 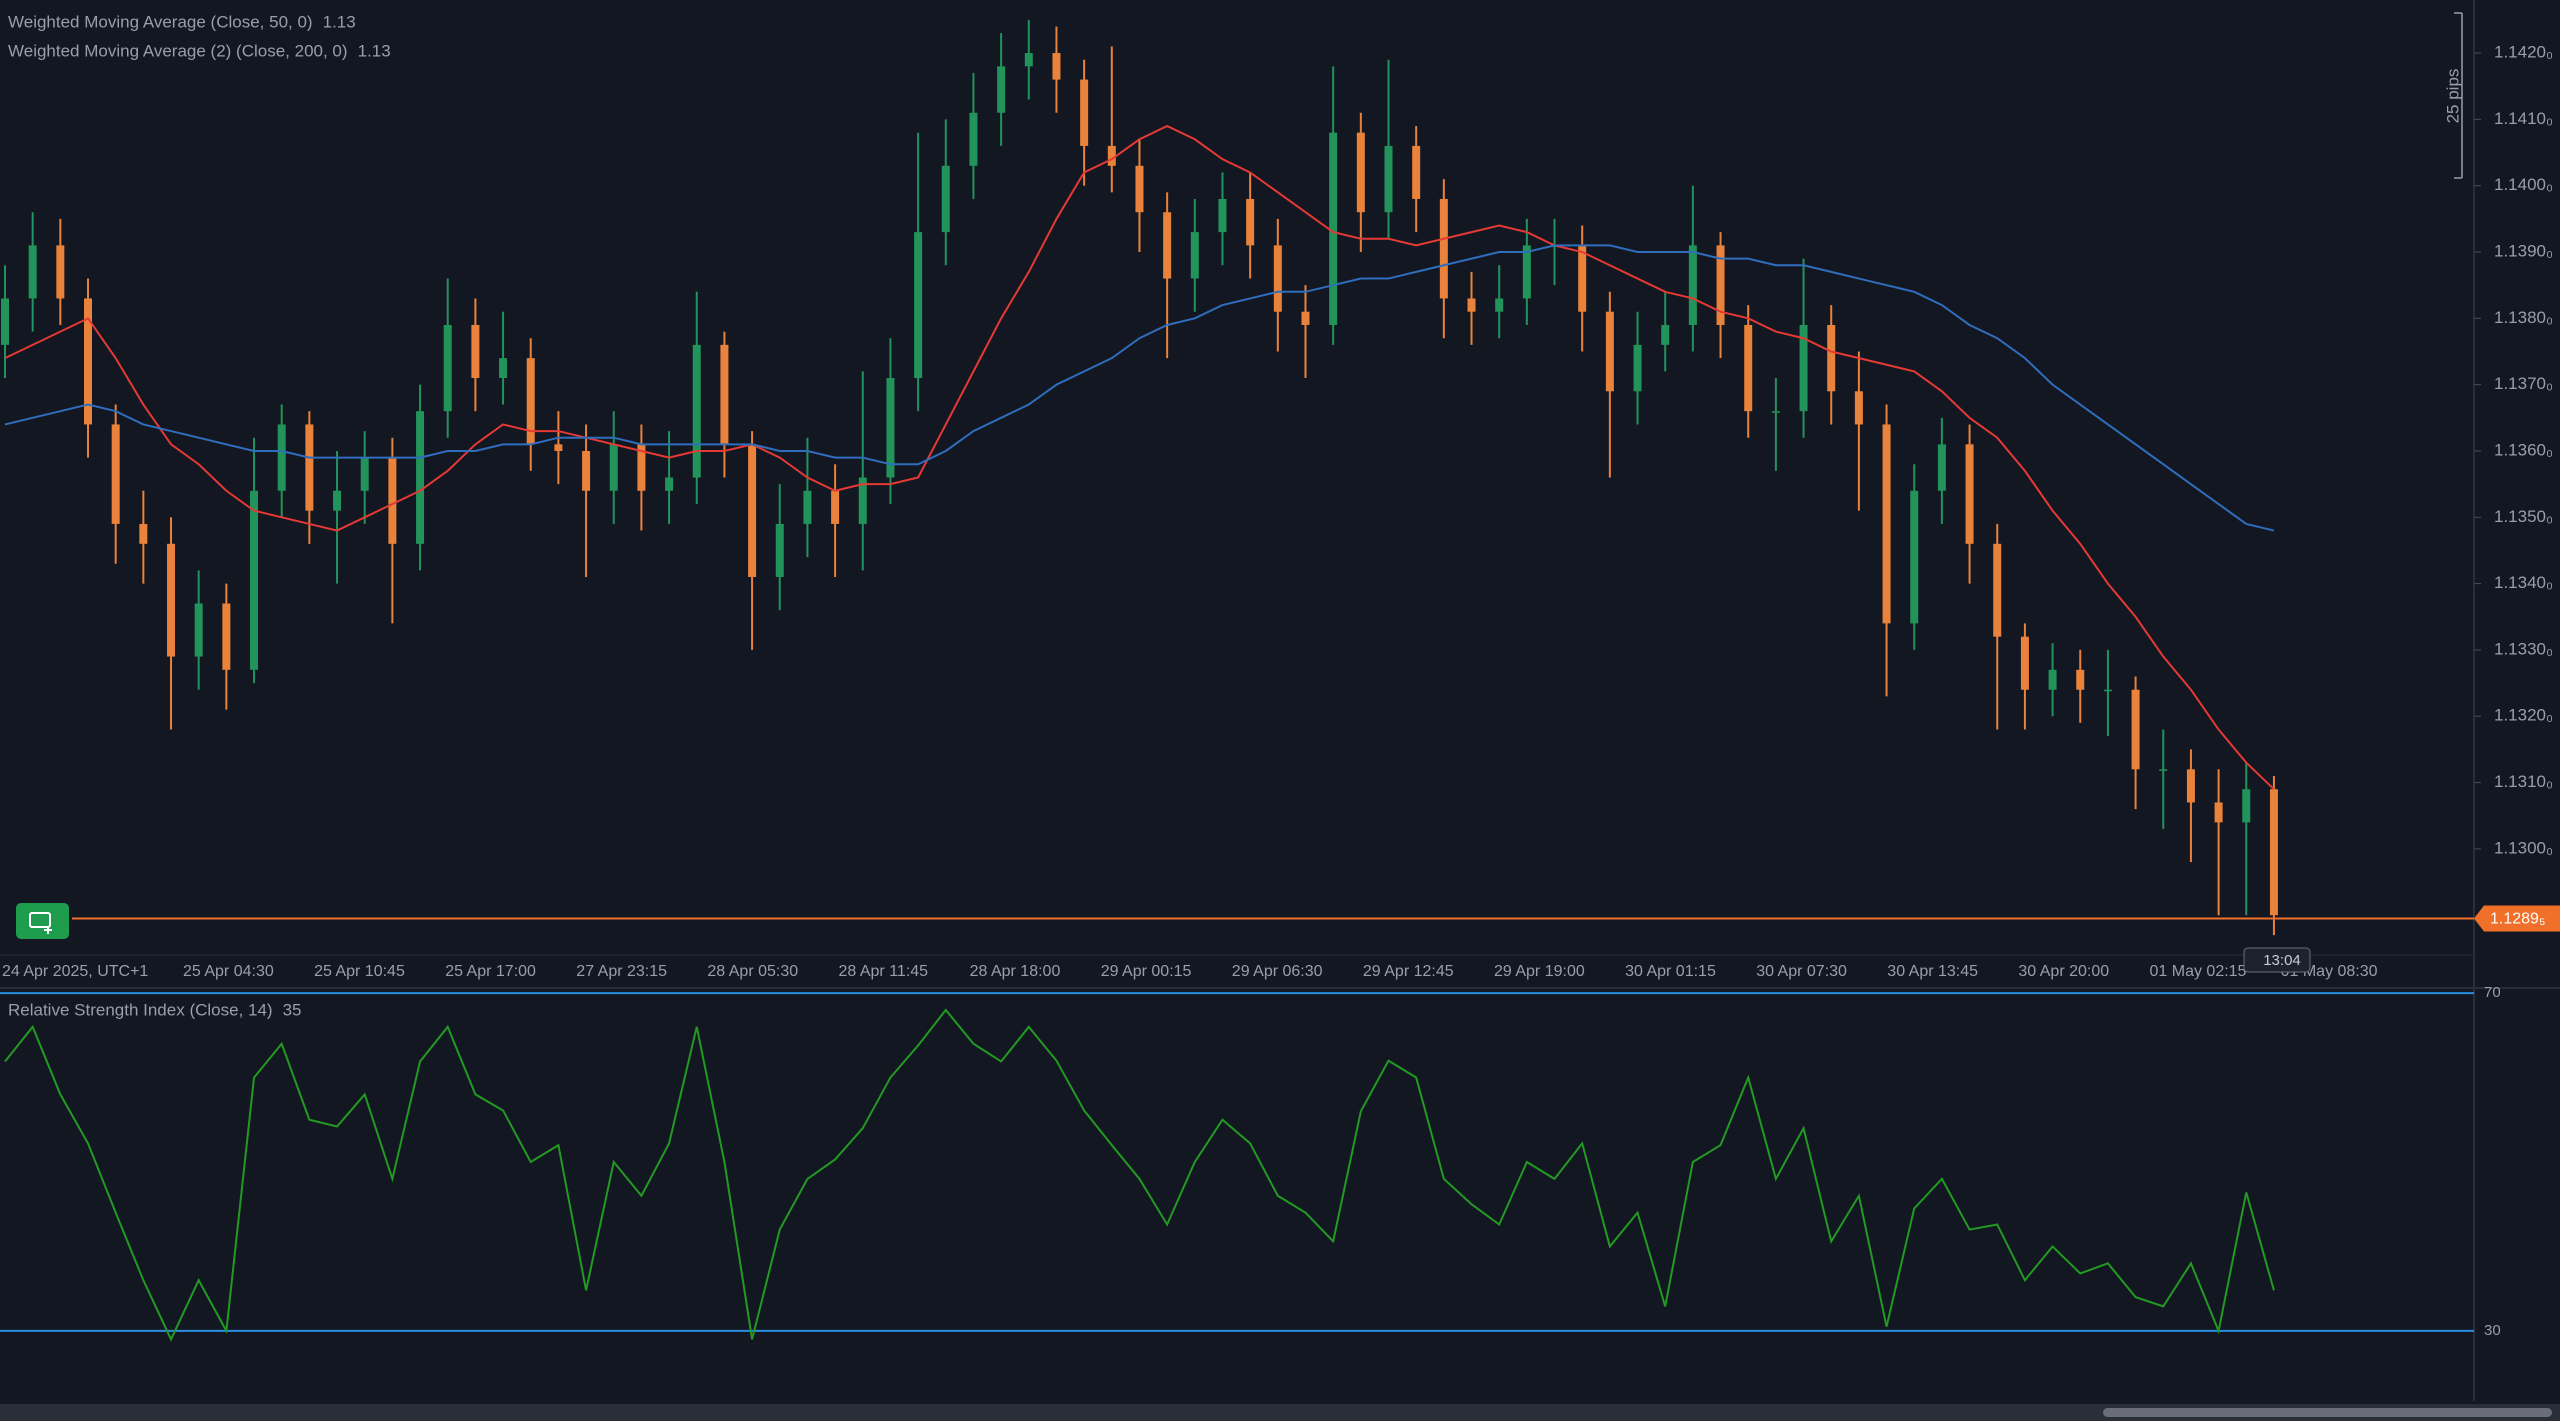 I want to click on scrollbar-thumb, so click(x=2327, y=1412).